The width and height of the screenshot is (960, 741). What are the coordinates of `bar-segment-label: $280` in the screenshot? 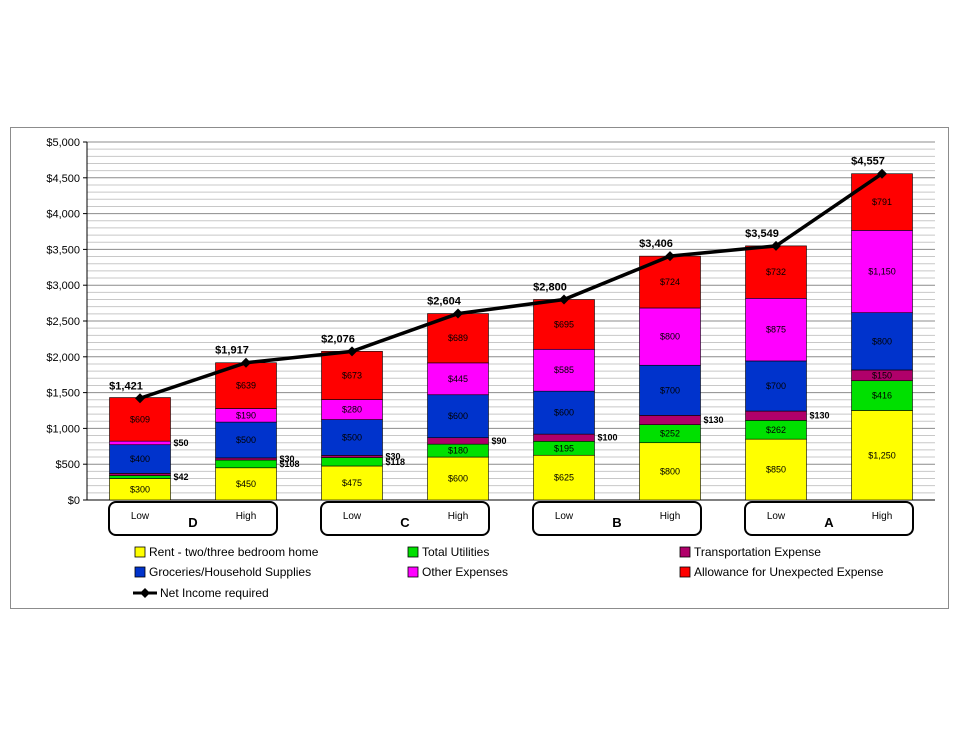 It's located at (352, 410).